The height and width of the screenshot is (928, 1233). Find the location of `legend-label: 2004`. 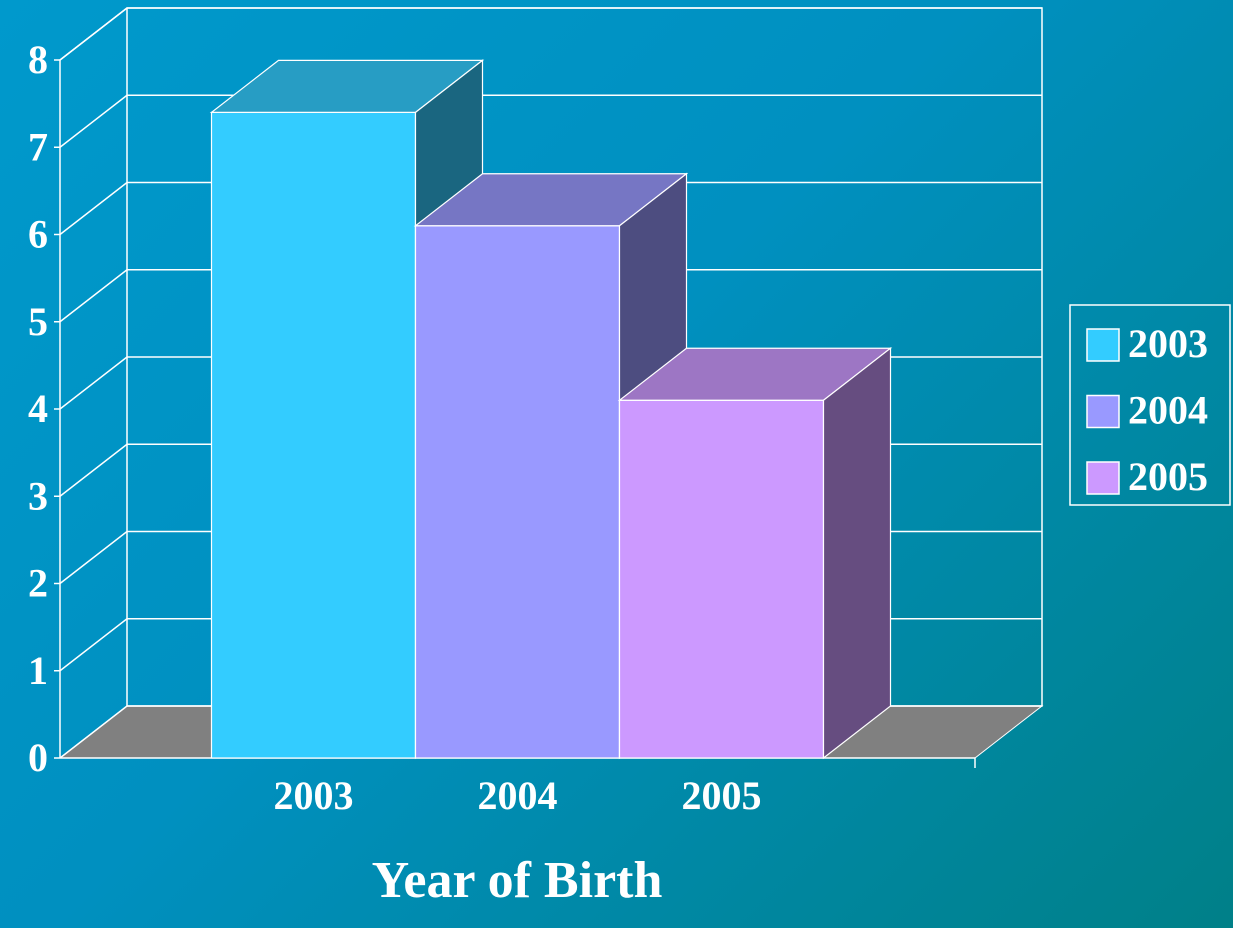

legend-label: 2004 is located at coordinates (1168, 410).